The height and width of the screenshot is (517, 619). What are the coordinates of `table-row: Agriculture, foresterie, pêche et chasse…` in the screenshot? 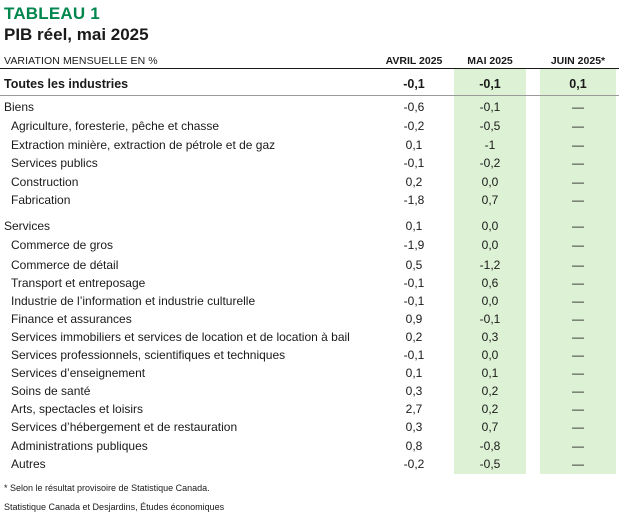 It's located at (309, 126).